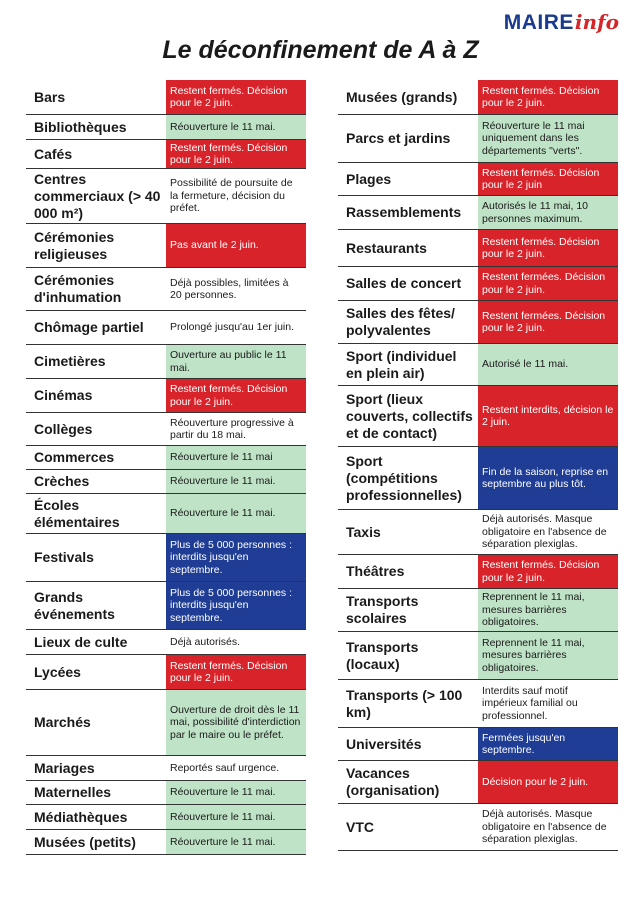  I want to click on table-row: Maternelles Réouverture le 11 mai., so click(166, 793).